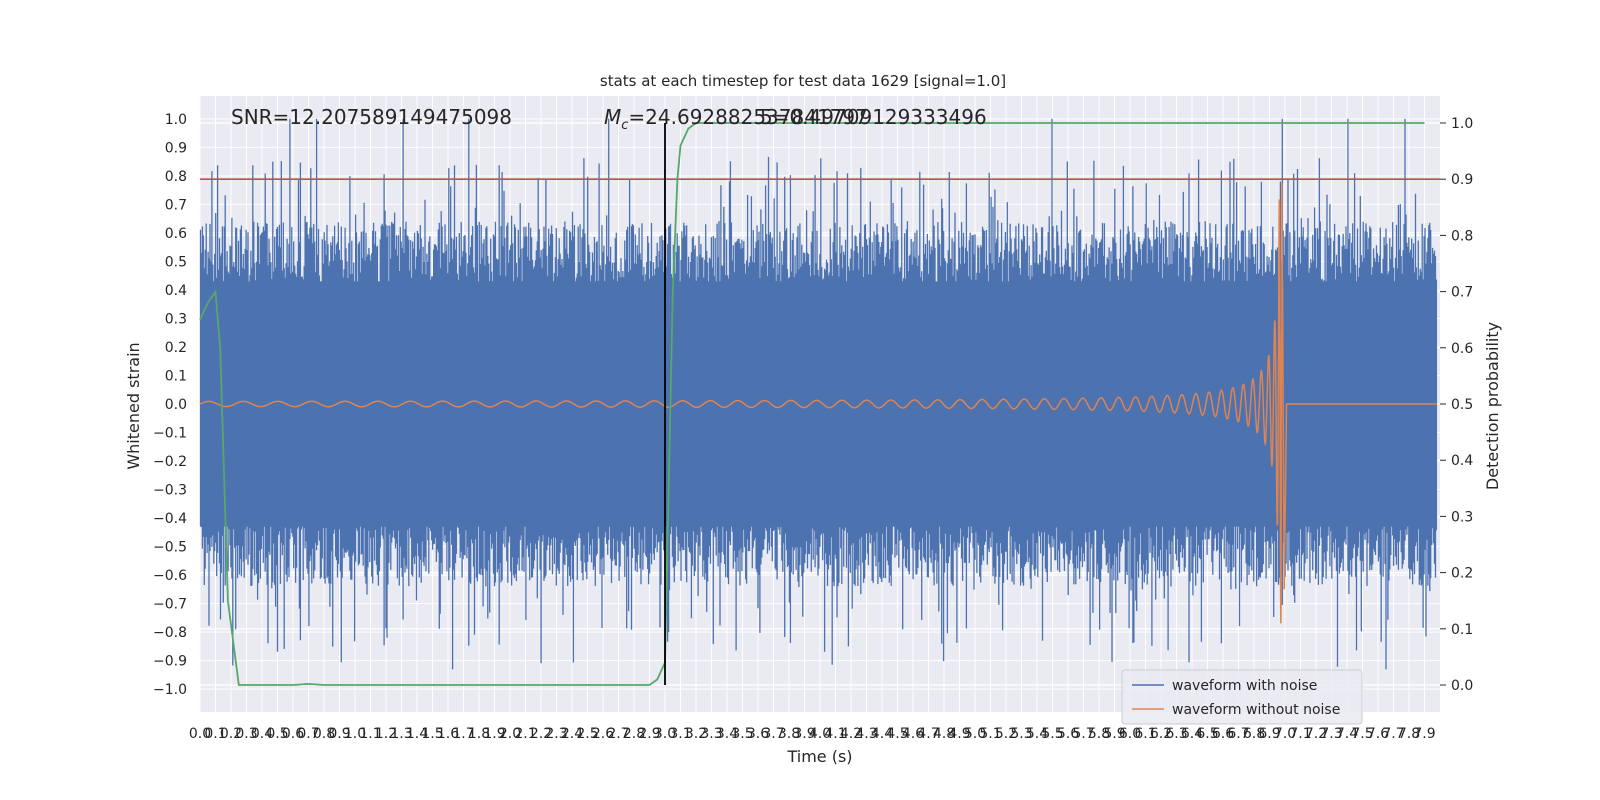 Image resolution: width=1600 pixels, height=800 pixels. I want to click on x-tick-label: 2.3, so click(556, 734).